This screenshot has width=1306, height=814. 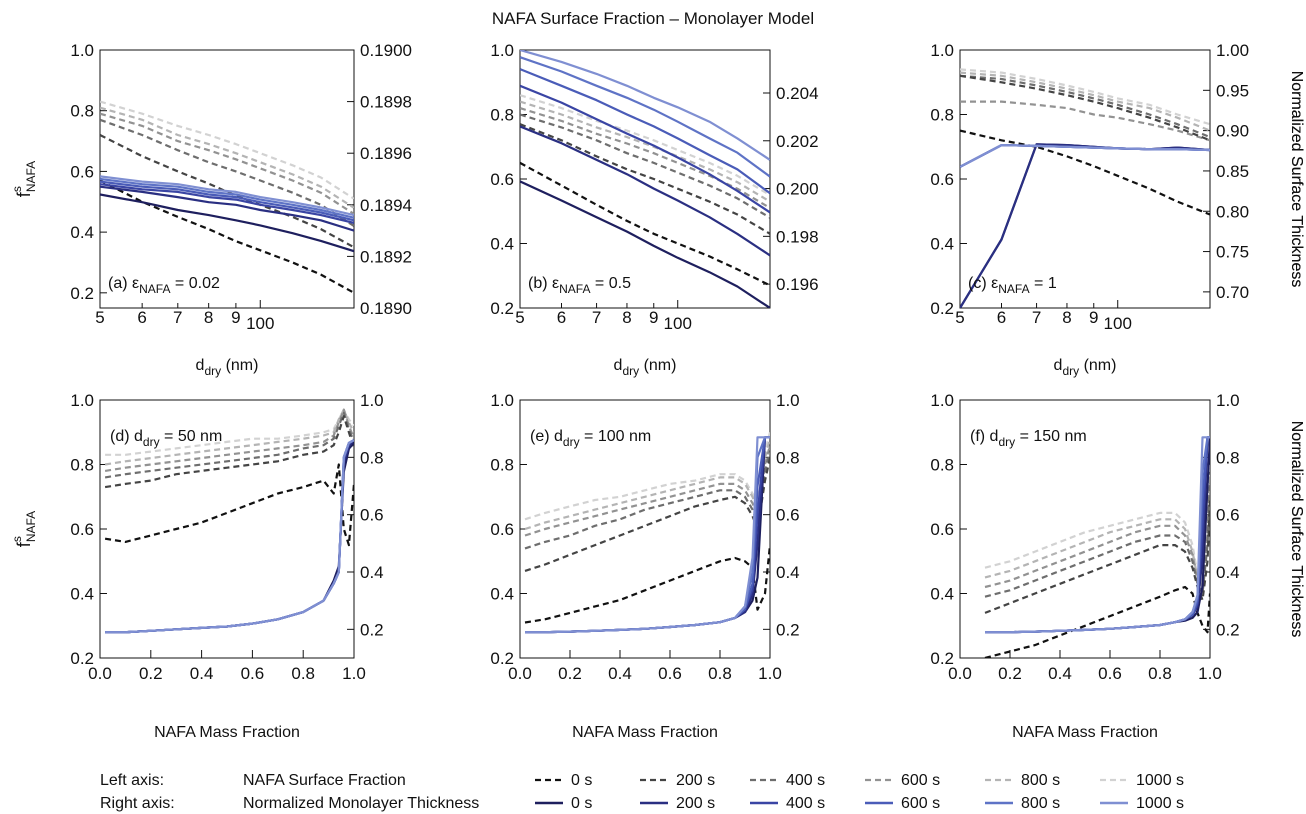 I want to click on y-tick-label-b: 0.6, so click(x=502, y=179).